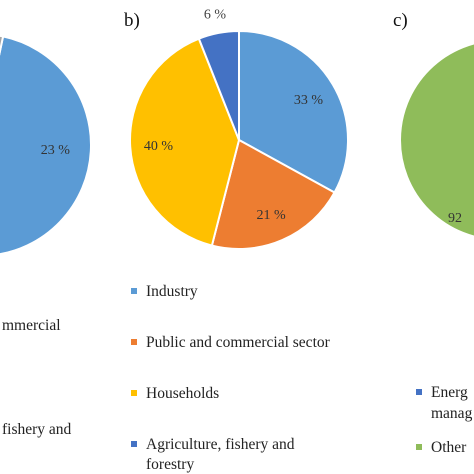 This screenshot has height=474, width=474. I want to click on legend-1-label-3: Agriculture, fishery and, so click(220, 444).